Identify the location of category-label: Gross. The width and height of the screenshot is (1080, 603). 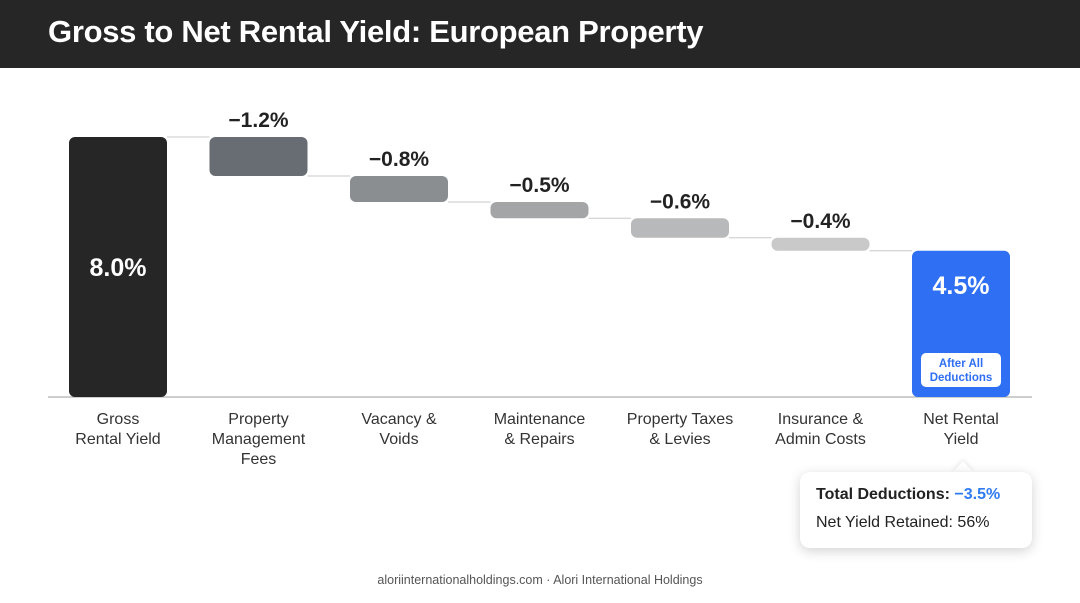
(118, 419).